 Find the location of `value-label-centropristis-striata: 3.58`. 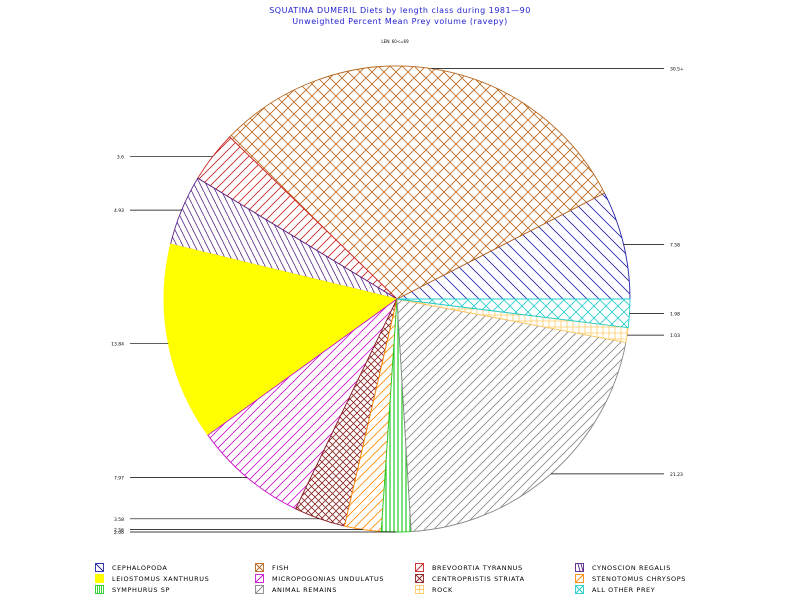

value-label-centropristis-striata: 3.58 is located at coordinates (119, 520).